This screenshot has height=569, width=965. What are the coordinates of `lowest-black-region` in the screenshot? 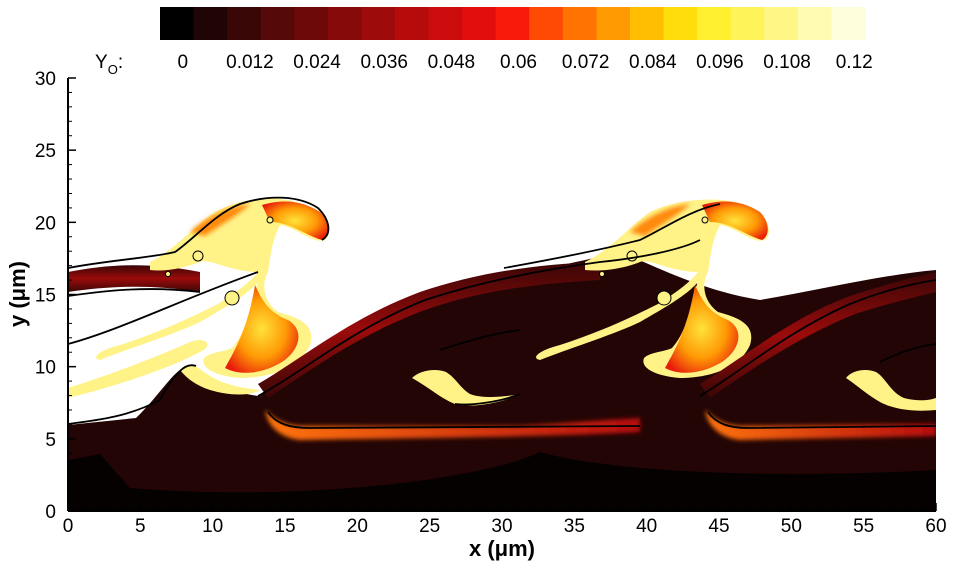 It's located at (502, 481).